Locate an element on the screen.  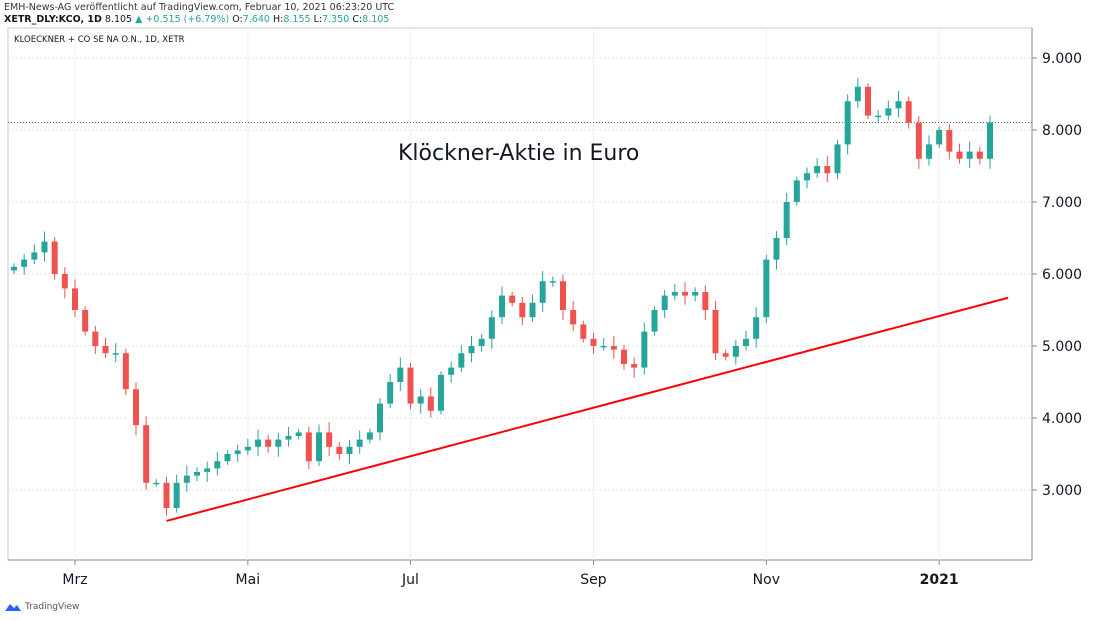
up-arrow-icon: ▲ is located at coordinates (139, 19).